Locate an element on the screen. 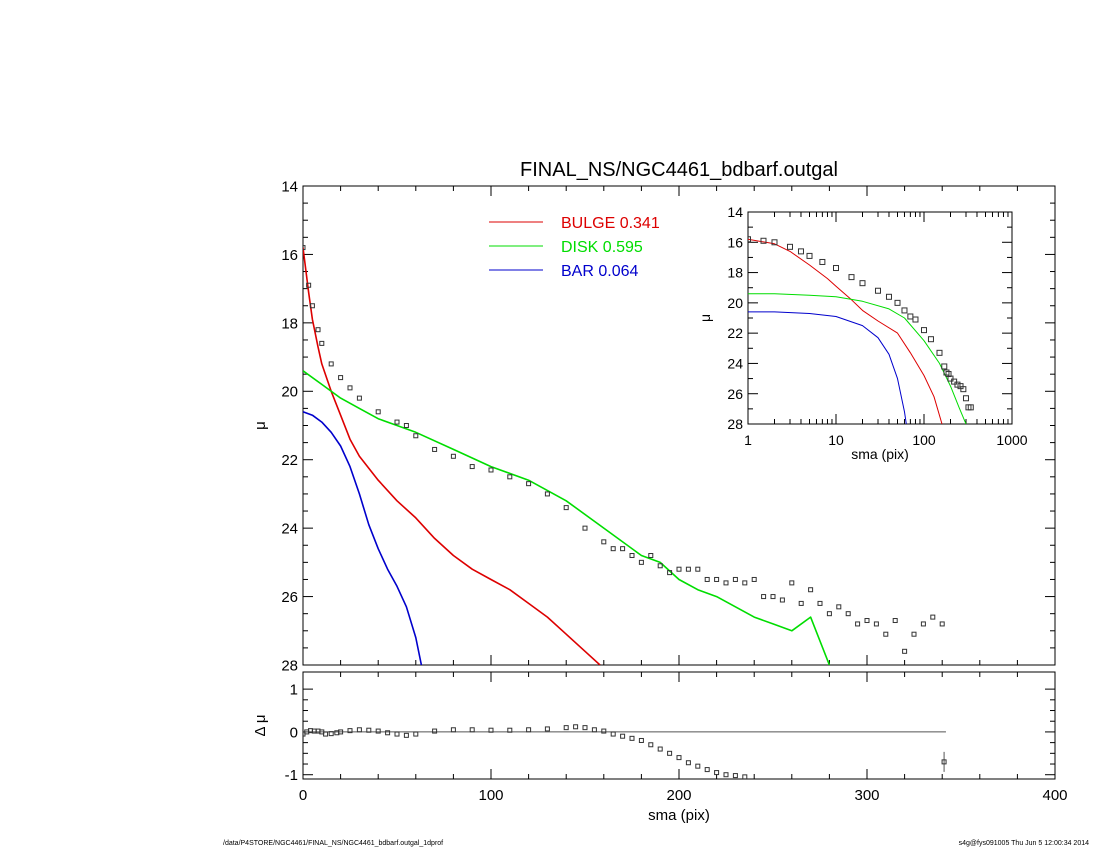 The width and height of the screenshot is (1100, 850). main-chart-title: FINAL_NS/NGC4461_bdbarf.outgal is located at coordinates (679, 170).